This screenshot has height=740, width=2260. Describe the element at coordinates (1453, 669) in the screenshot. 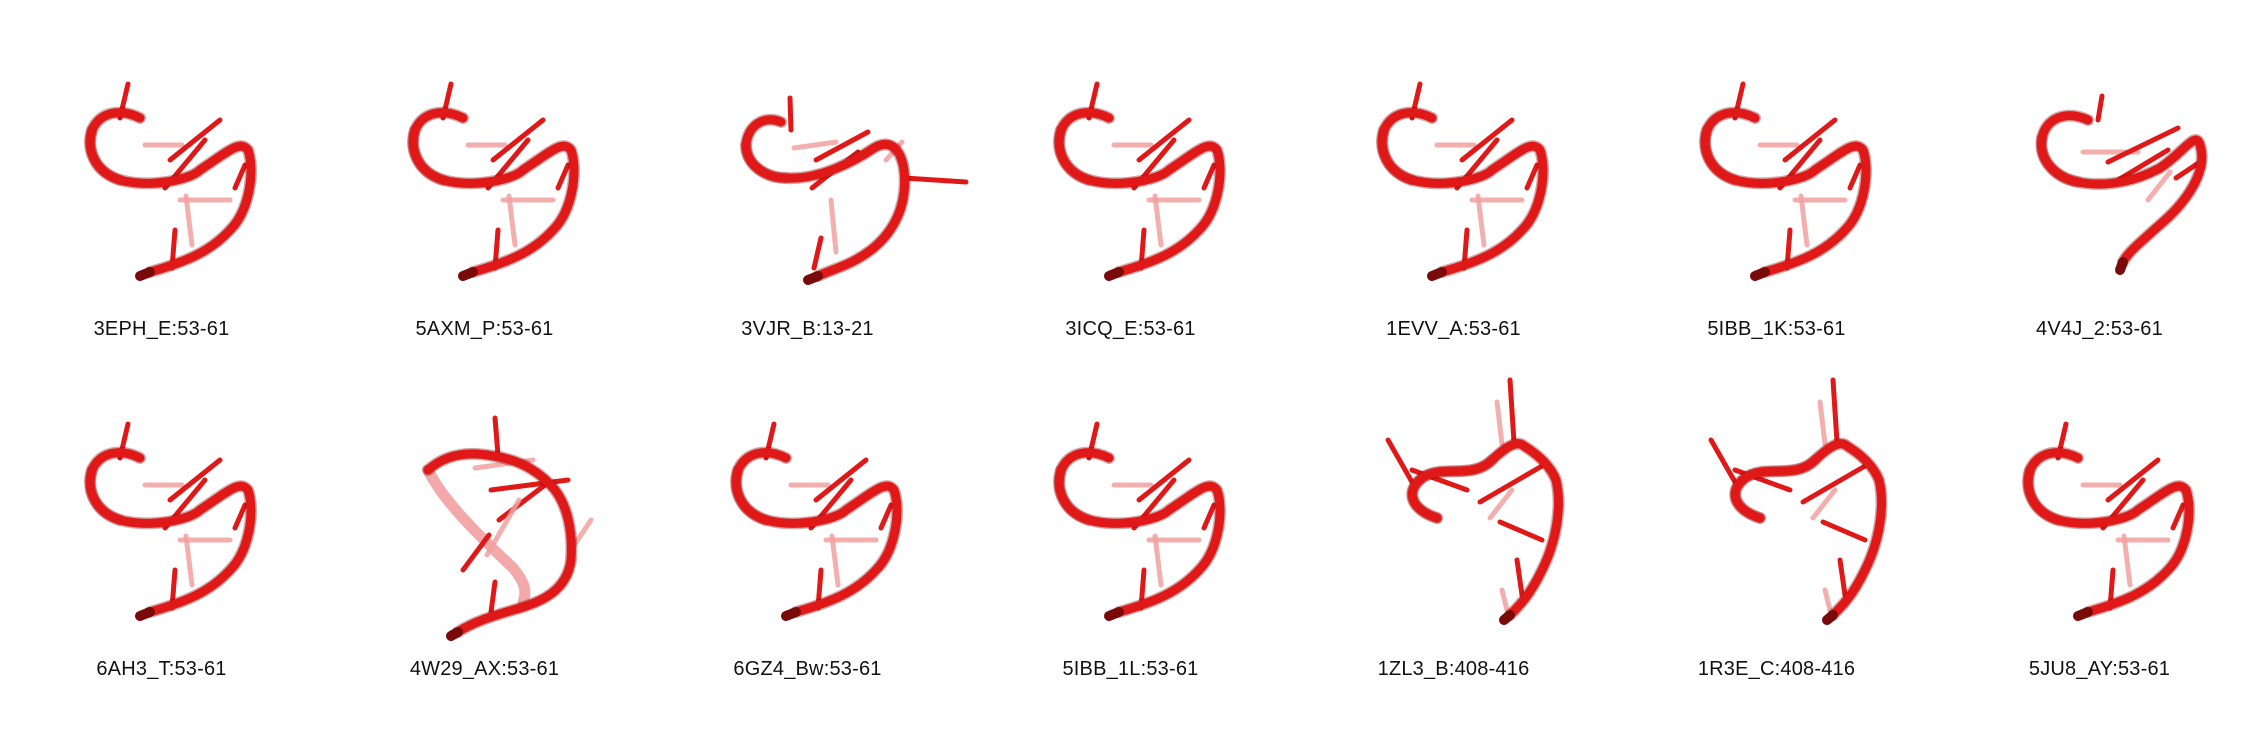

I see `structure-label: 1ZL3_B:408-416` at that location.